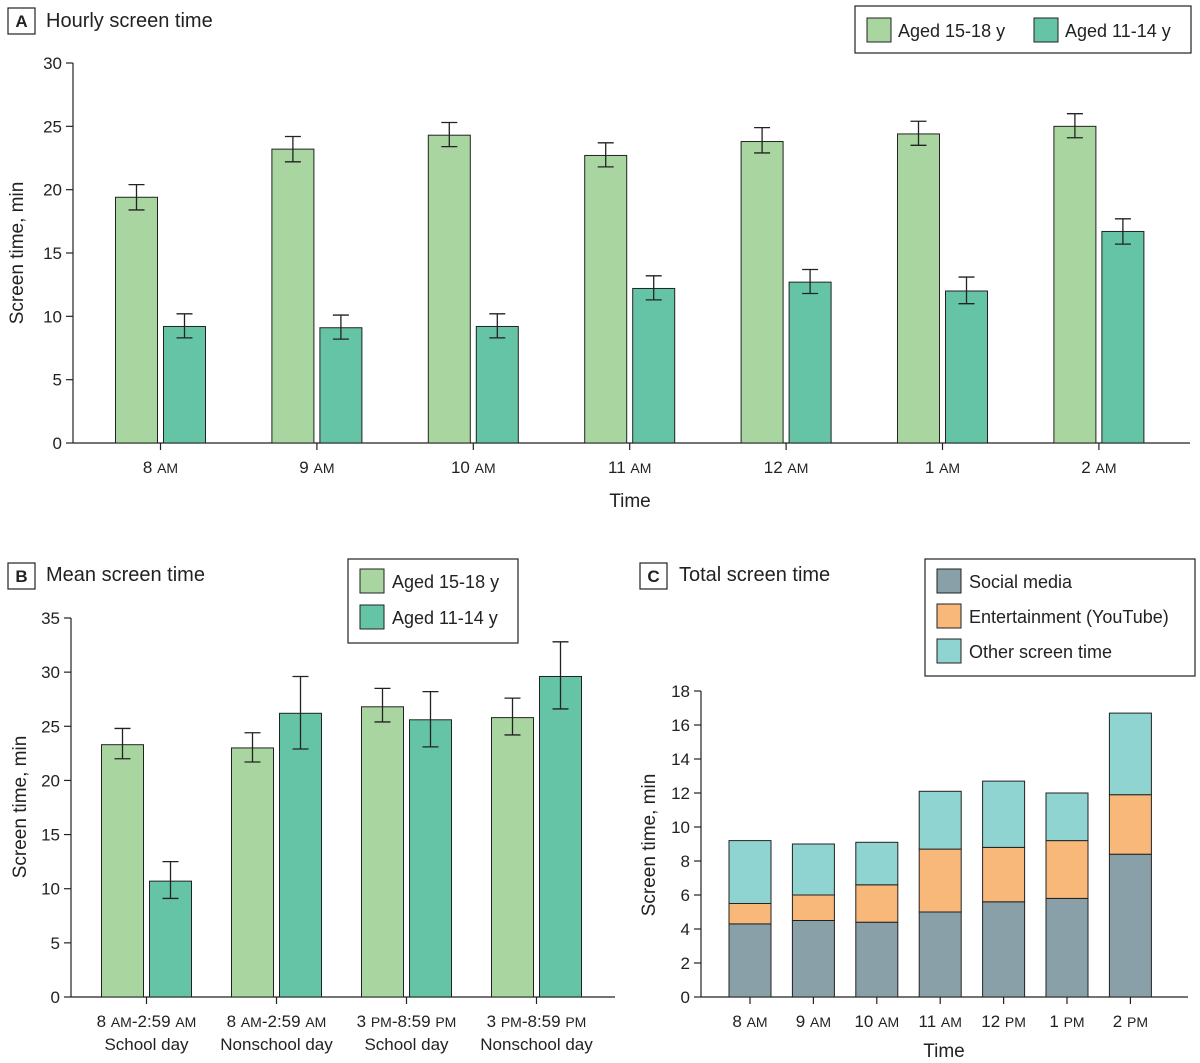 Image resolution: width=1200 pixels, height=1063 pixels. Describe the element at coordinates (106, 720) in the screenshot. I see `panel-b: B Mean screen time Screen time, min` at that location.